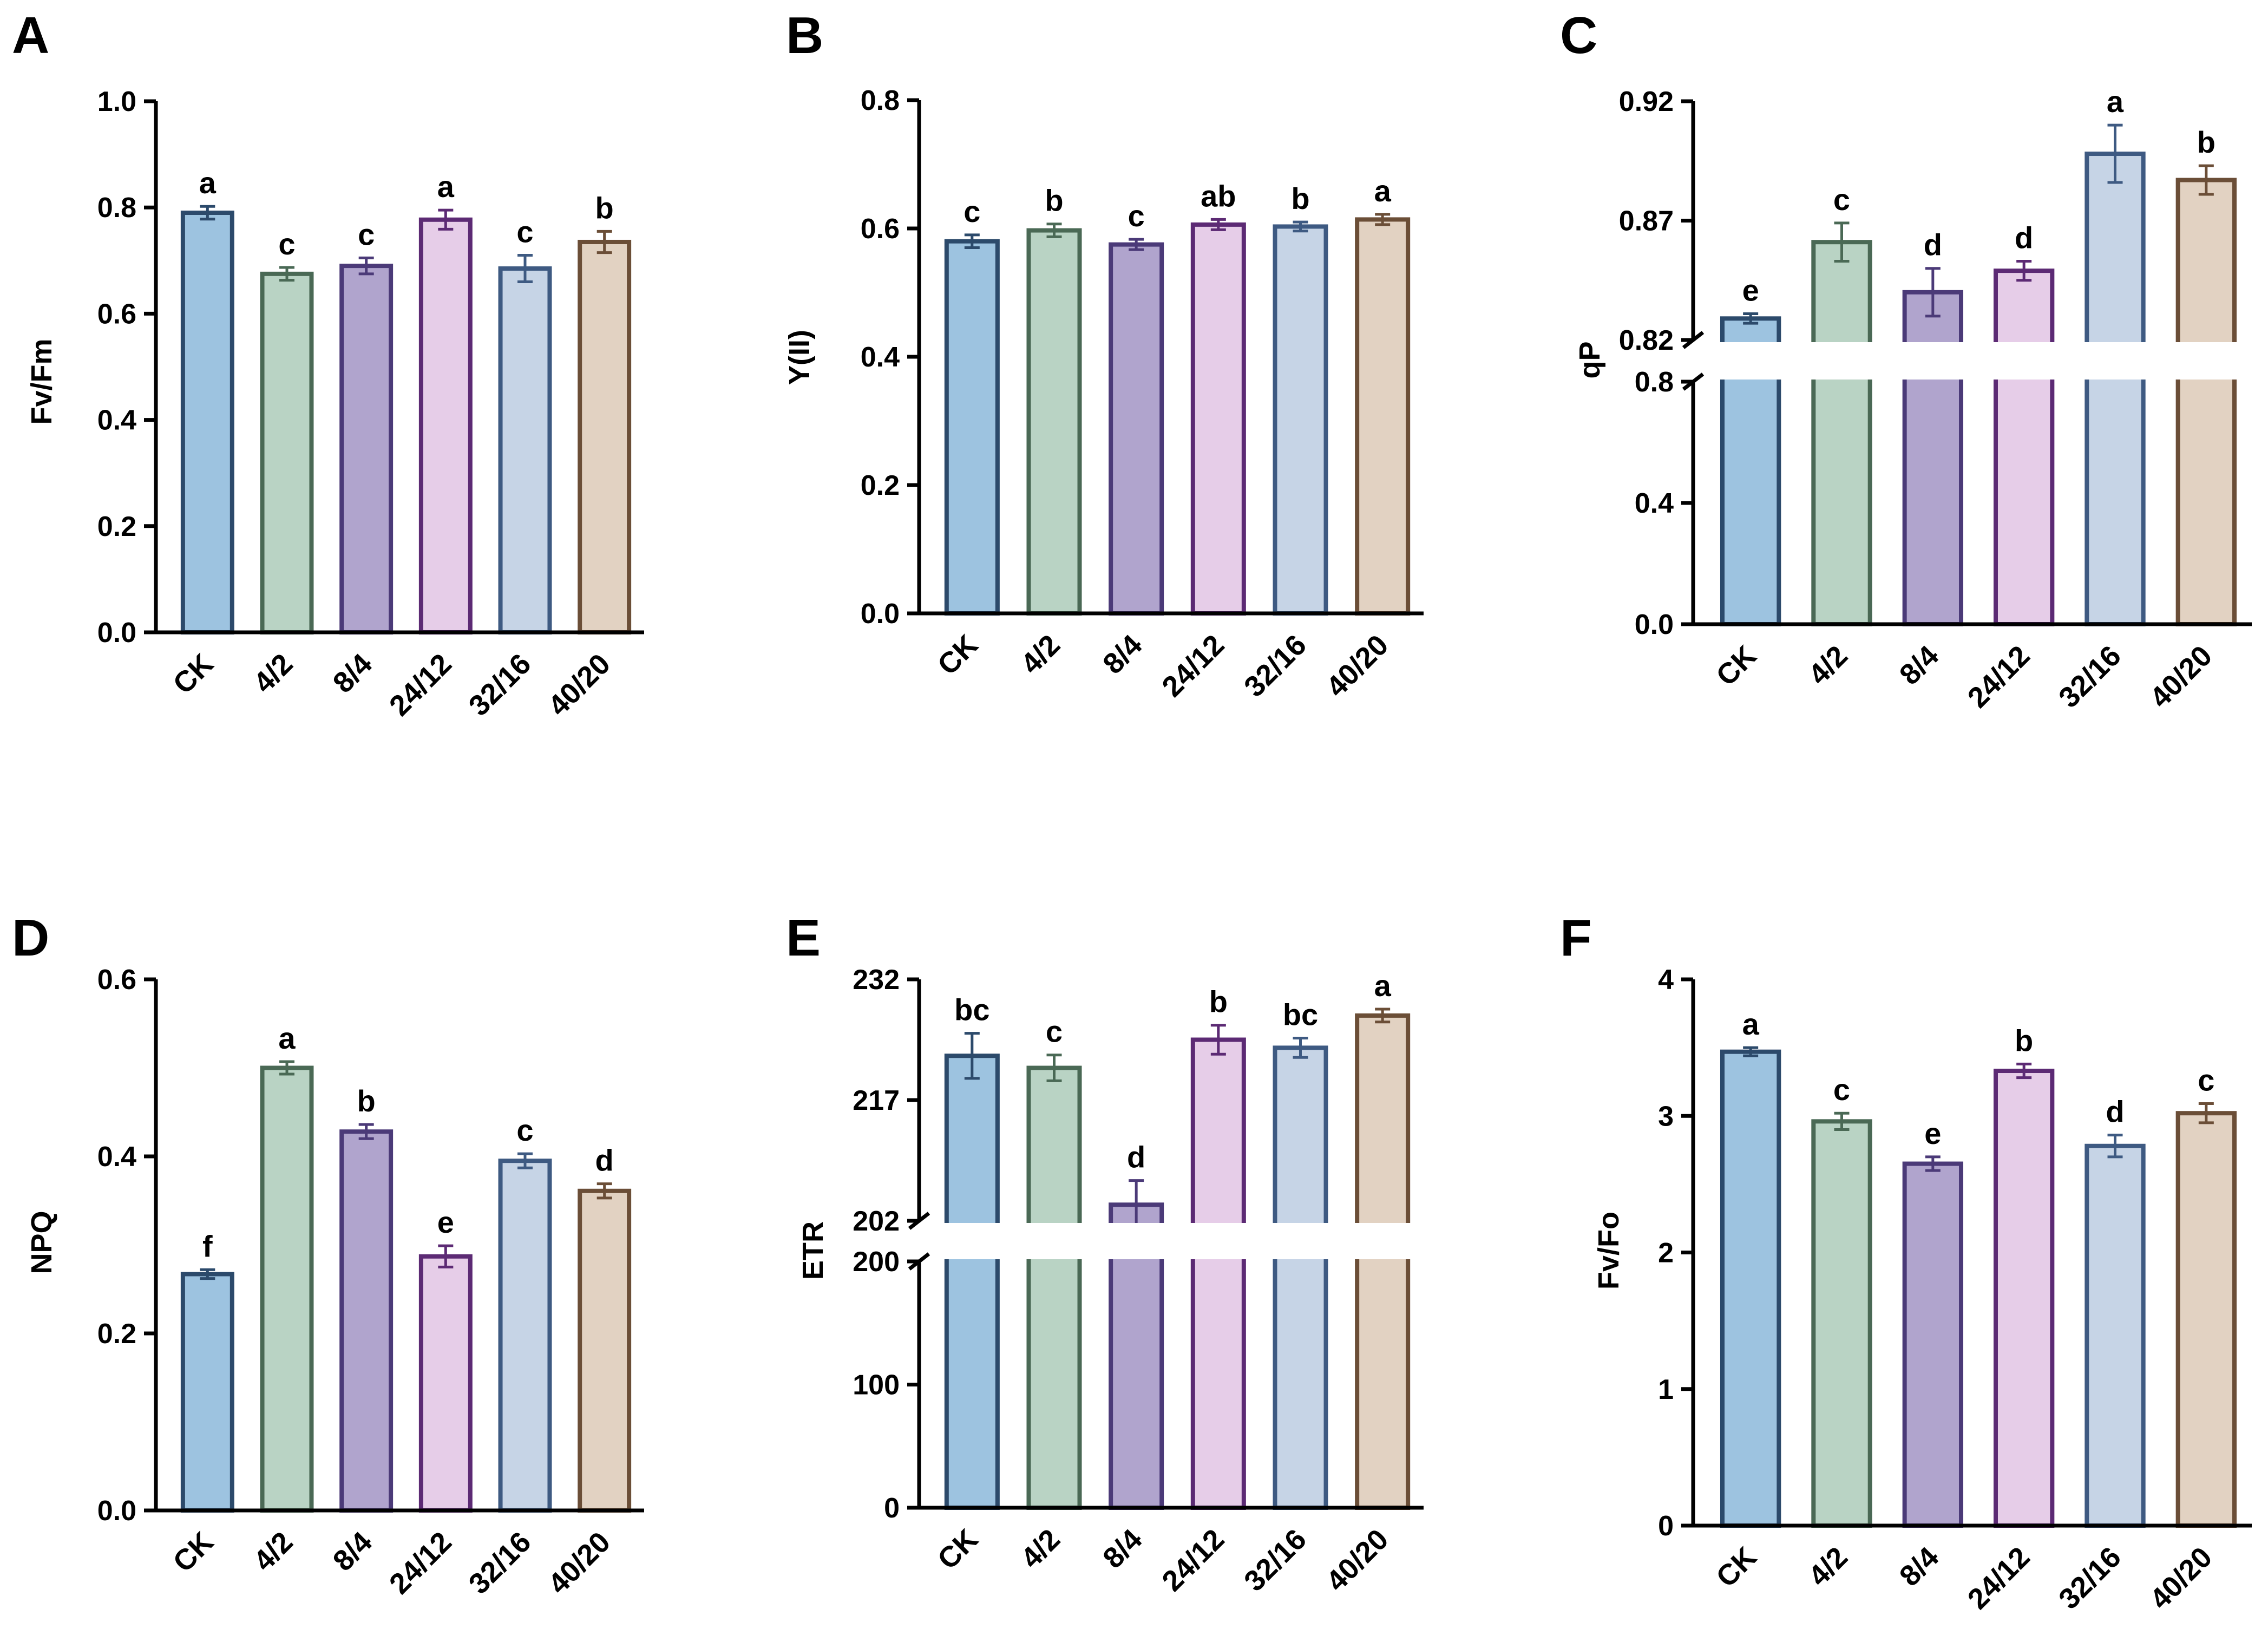 This screenshot has width=2268, height=1642. Describe the element at coordinates (1828, 1567) in the screenshot. I see `panel-f-category-label-2: 4/2` at that location.